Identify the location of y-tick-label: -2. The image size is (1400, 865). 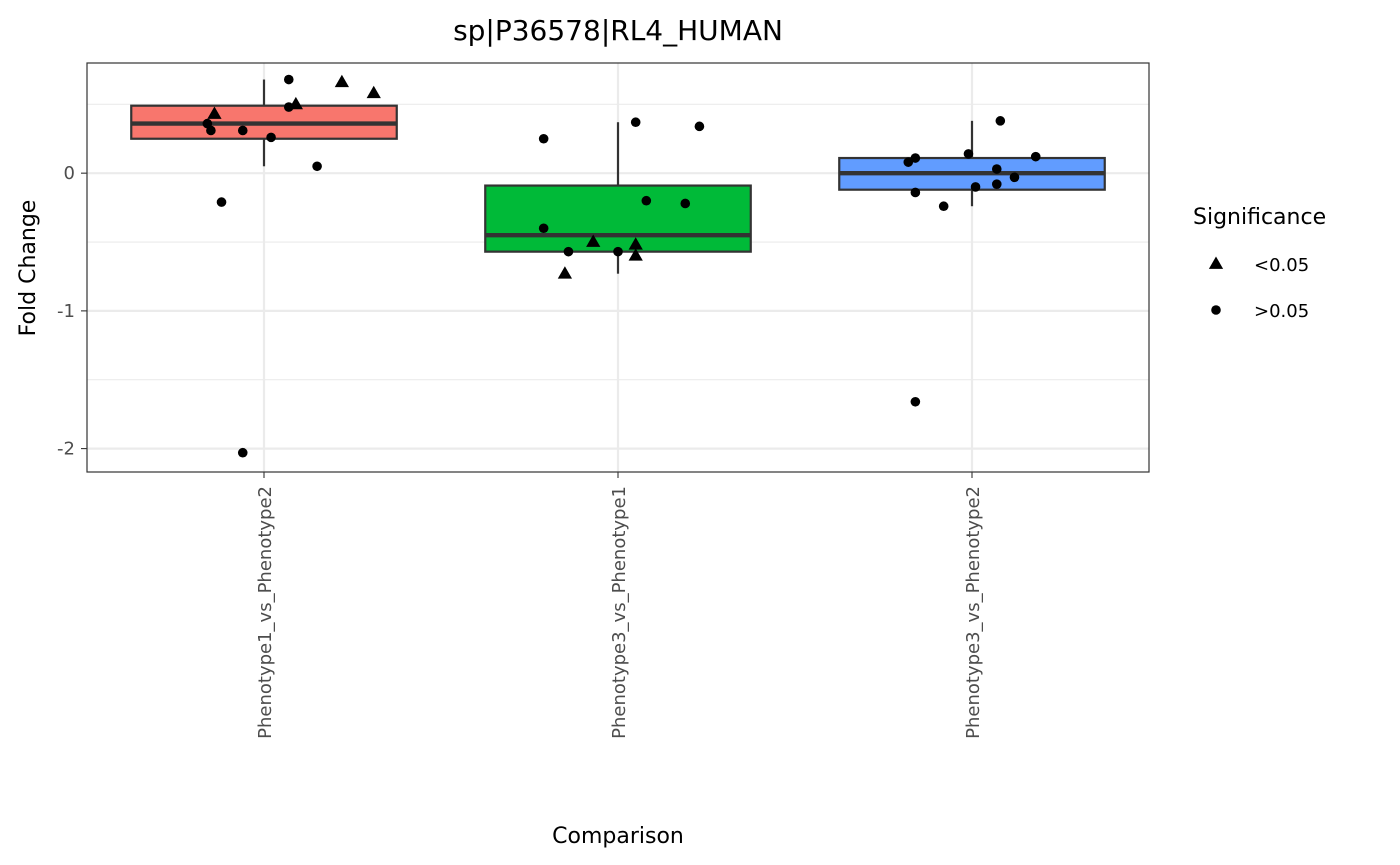
(66, 449).